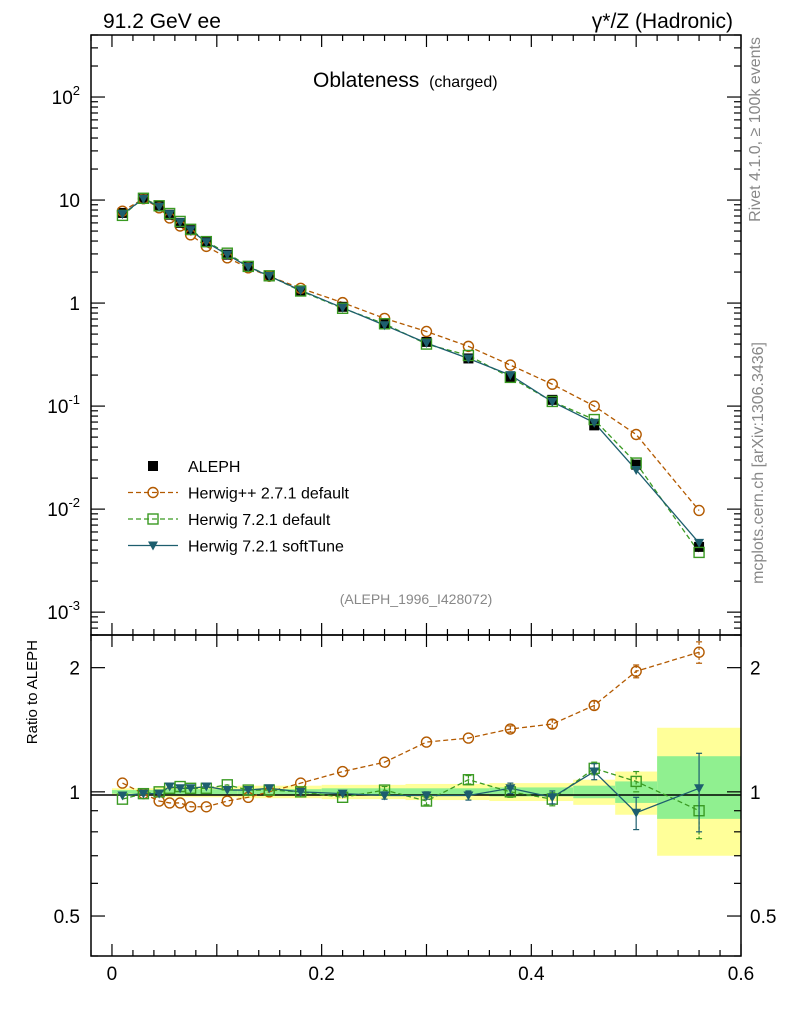 The image size is (786, 1024). I want to click on y-tick-label-ratio-left-1: 1, so click(74, 793).